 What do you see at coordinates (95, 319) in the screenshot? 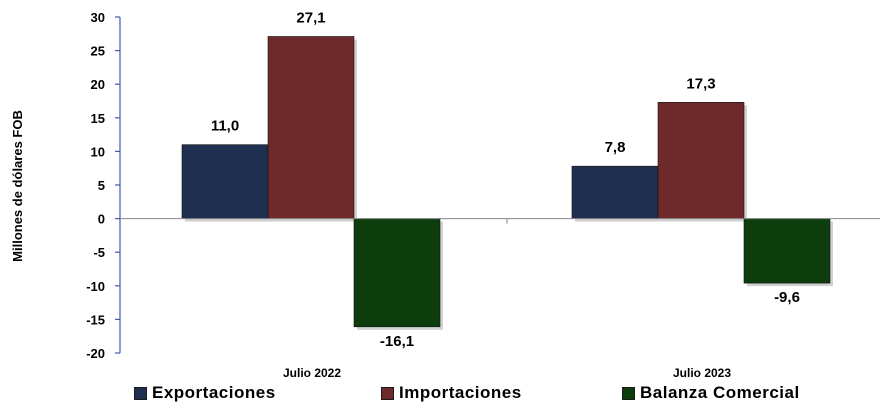
I see `y-tick-label: -15` at bounding box center [95, 319].